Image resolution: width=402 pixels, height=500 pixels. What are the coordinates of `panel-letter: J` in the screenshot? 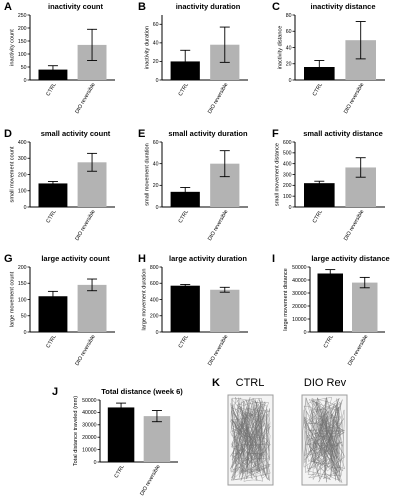 It's located at (55, 392).